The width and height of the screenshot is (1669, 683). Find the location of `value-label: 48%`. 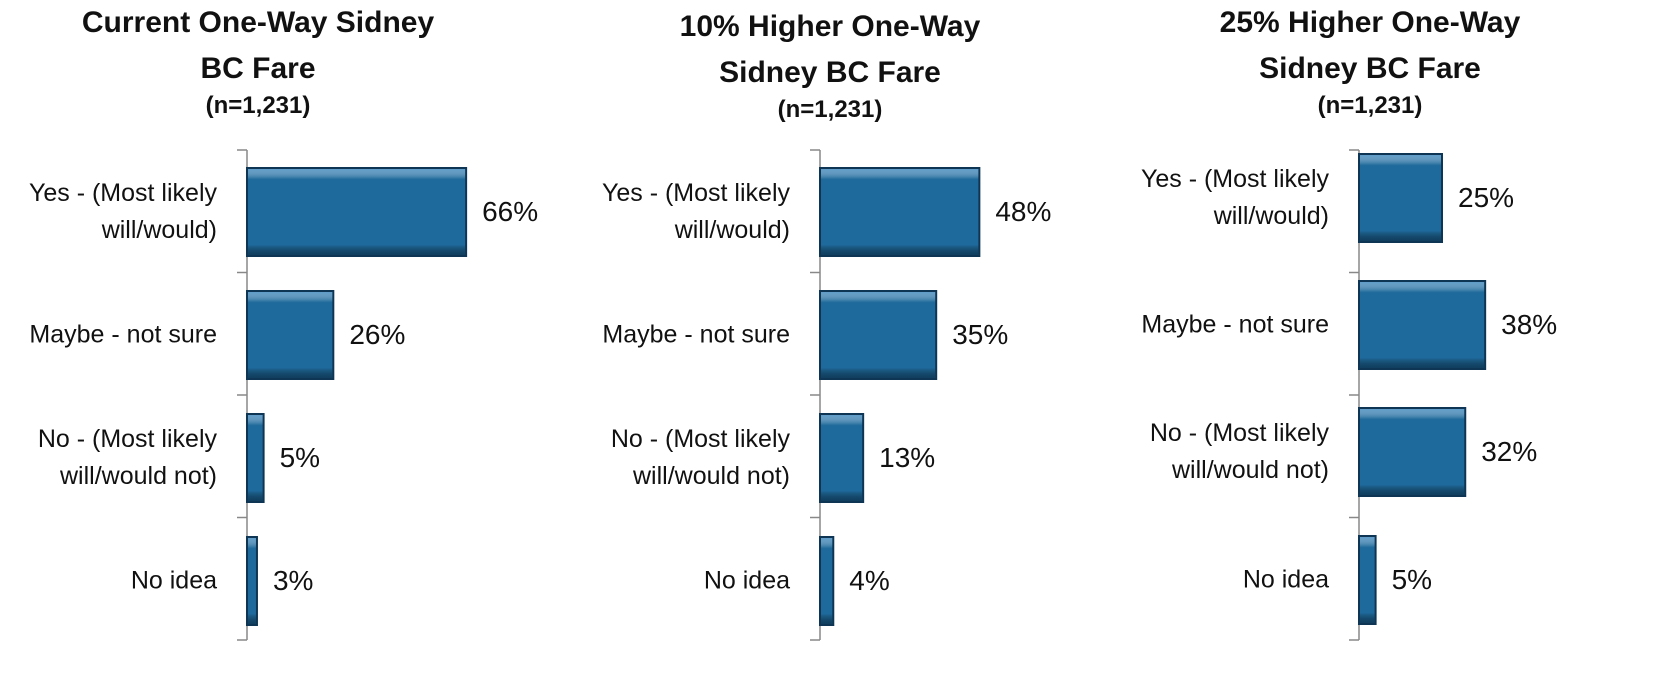

value-label: 48% is located at coordinates (1023, 211).